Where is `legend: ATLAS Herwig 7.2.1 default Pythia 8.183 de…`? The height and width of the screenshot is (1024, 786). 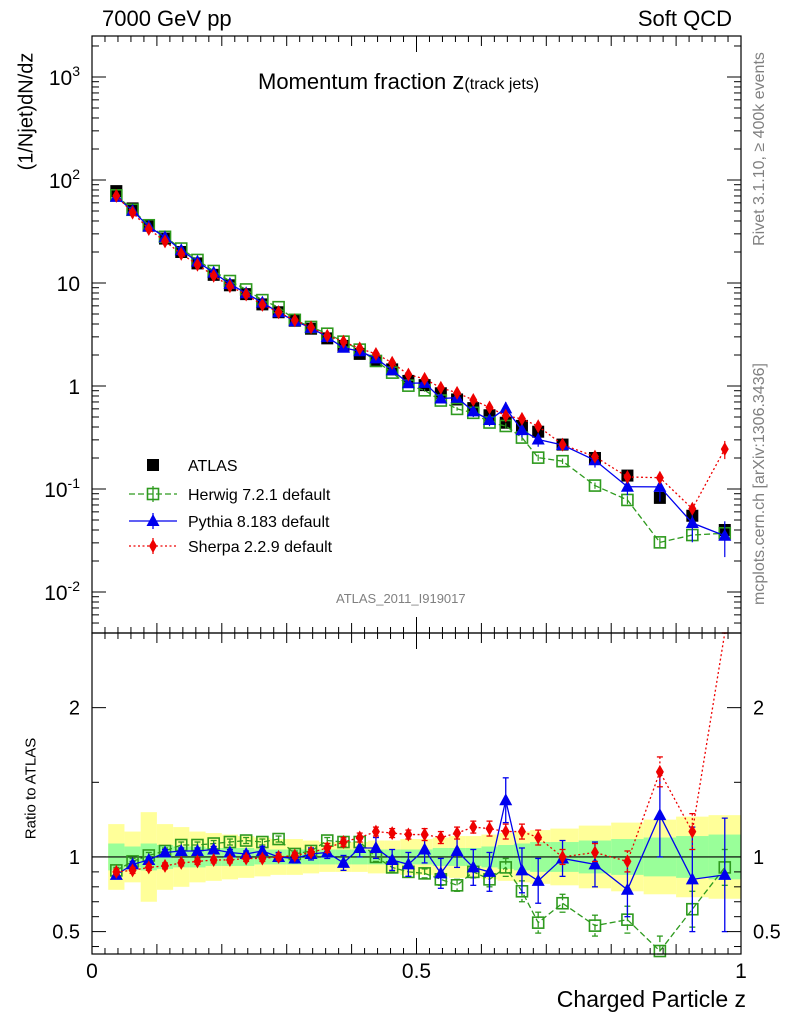 legend: ATLAS Herwig 7.2.1 default Pythia 8.183 de… is located at coordinates (231, 507).